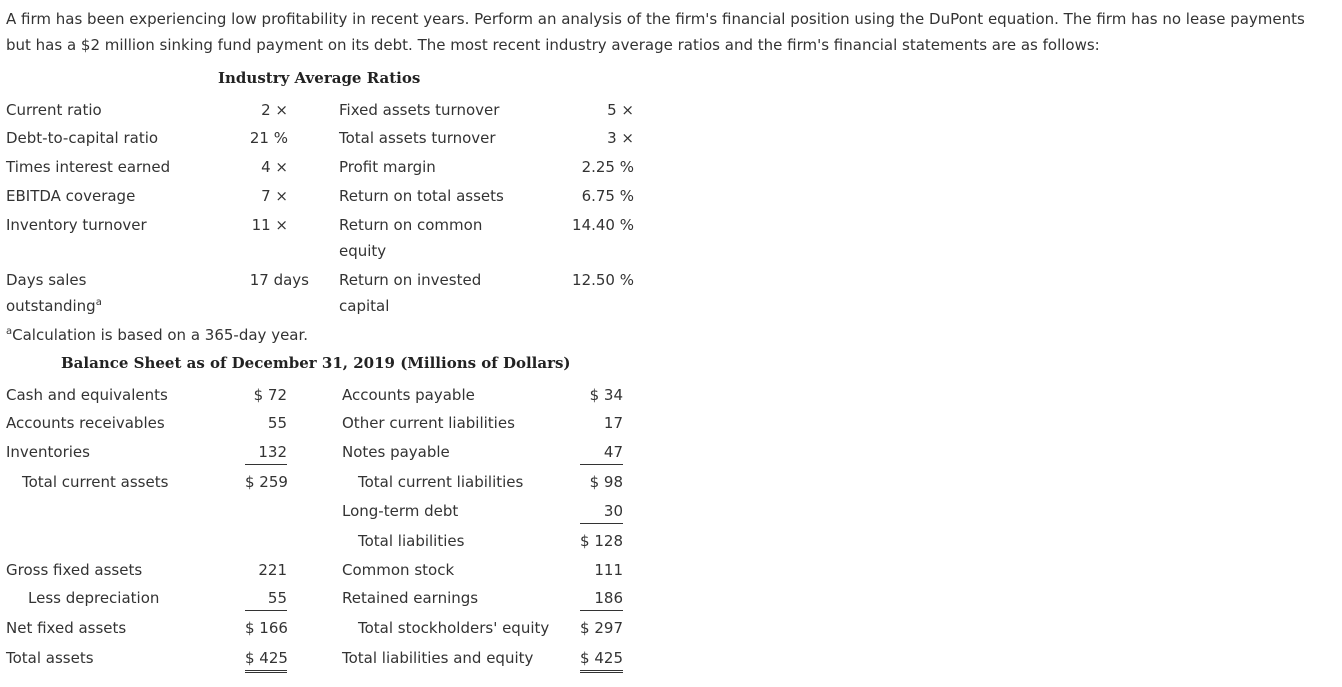 Image resolution: width=1342 pixels, height=687 pixels. I want to click on asset-label: Less depreciation, so click(94, 598).